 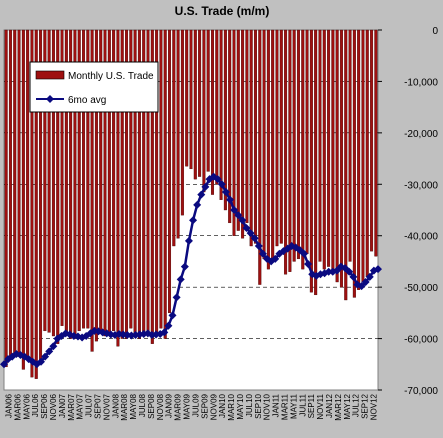 I want to click on x-tick-label: MAR11, so click(x=285, y=406).